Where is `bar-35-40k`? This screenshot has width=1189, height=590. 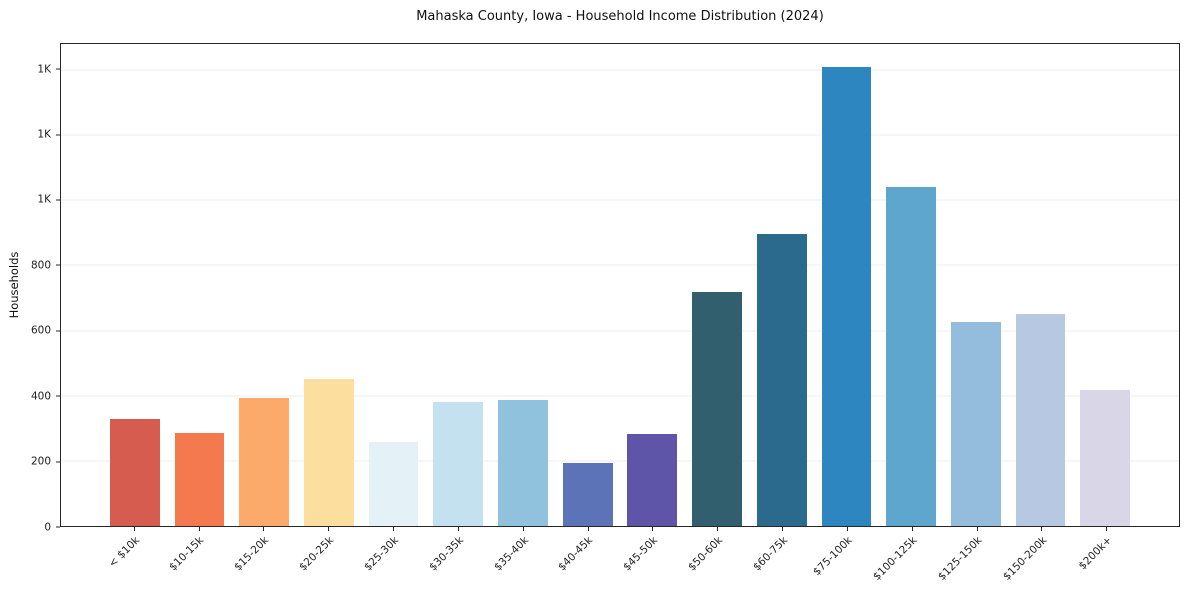 bar-35-40k is located at coordinates (523, 463).